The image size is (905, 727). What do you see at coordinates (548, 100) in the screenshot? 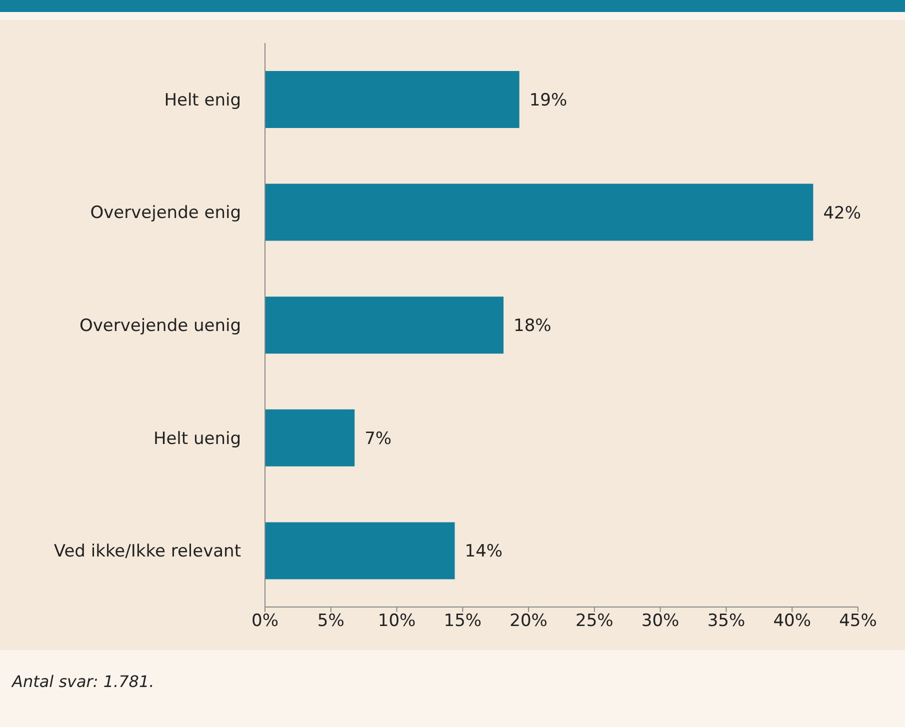
I see `data-label: 19%` at bounding box center [548, 100].